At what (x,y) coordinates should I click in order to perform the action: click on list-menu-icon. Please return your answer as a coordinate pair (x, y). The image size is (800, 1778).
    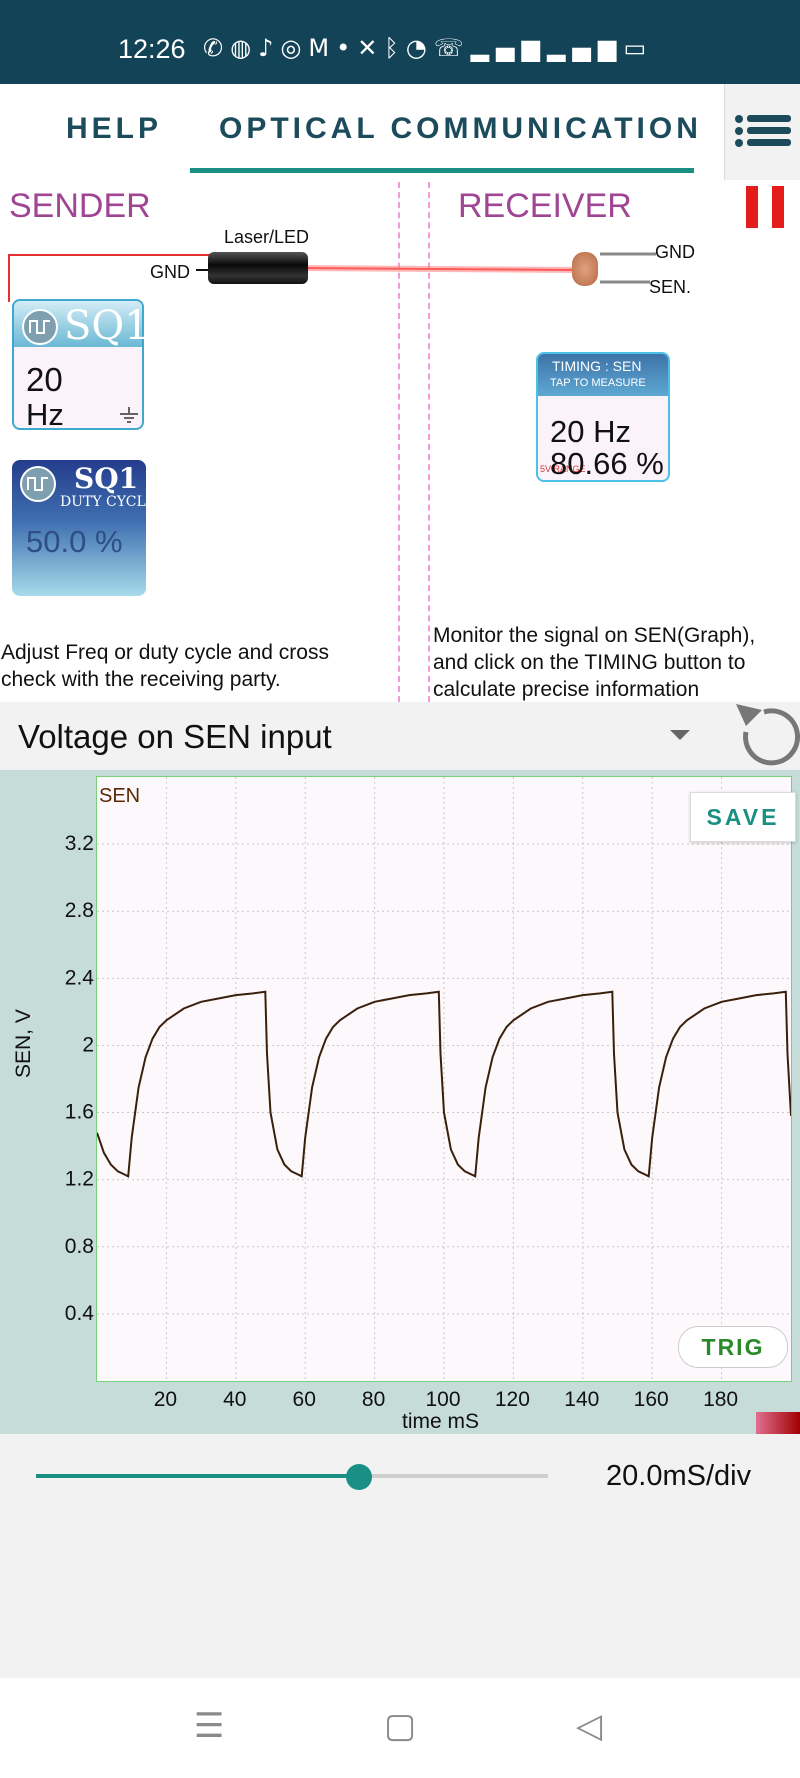
    Looking at the image, I should click on (763, 131).